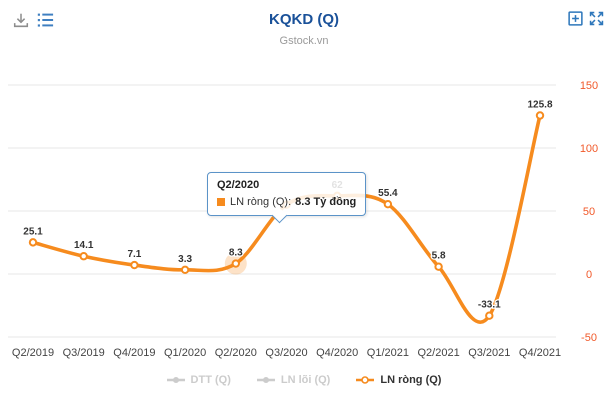  Describe the element at coordinates (337, 353) in the screenshot. I see `x-axis-label: Q4/2020` at that location.